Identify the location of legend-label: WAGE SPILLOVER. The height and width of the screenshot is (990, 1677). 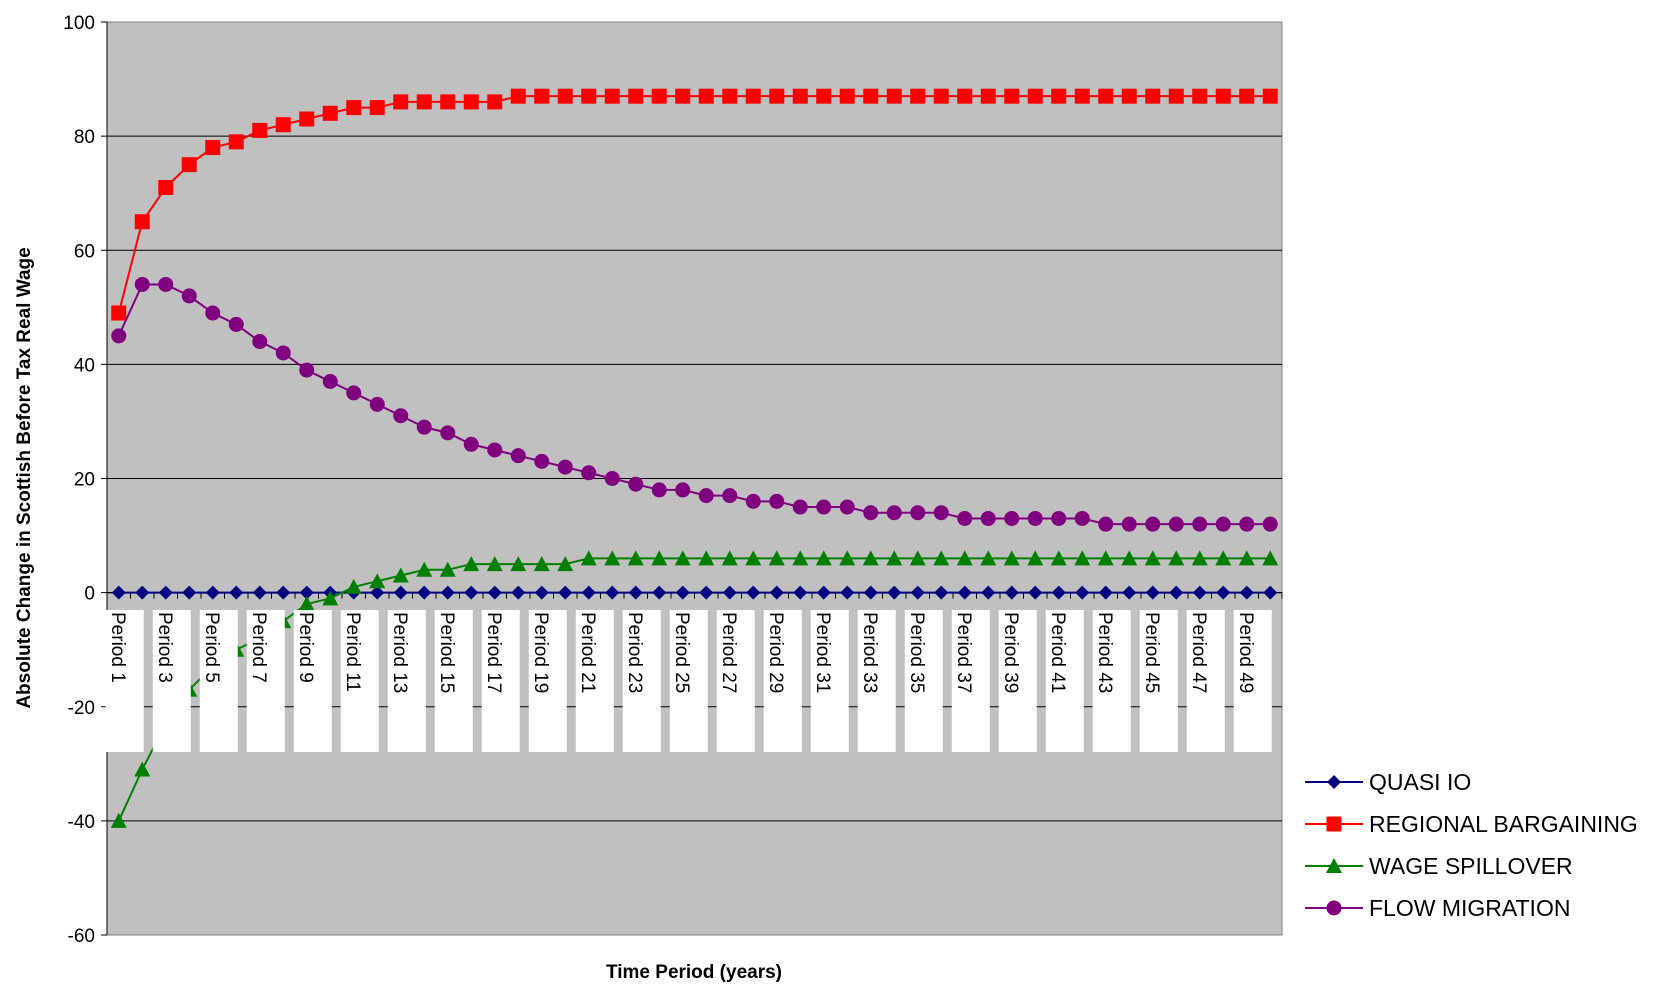
(1471, 866).